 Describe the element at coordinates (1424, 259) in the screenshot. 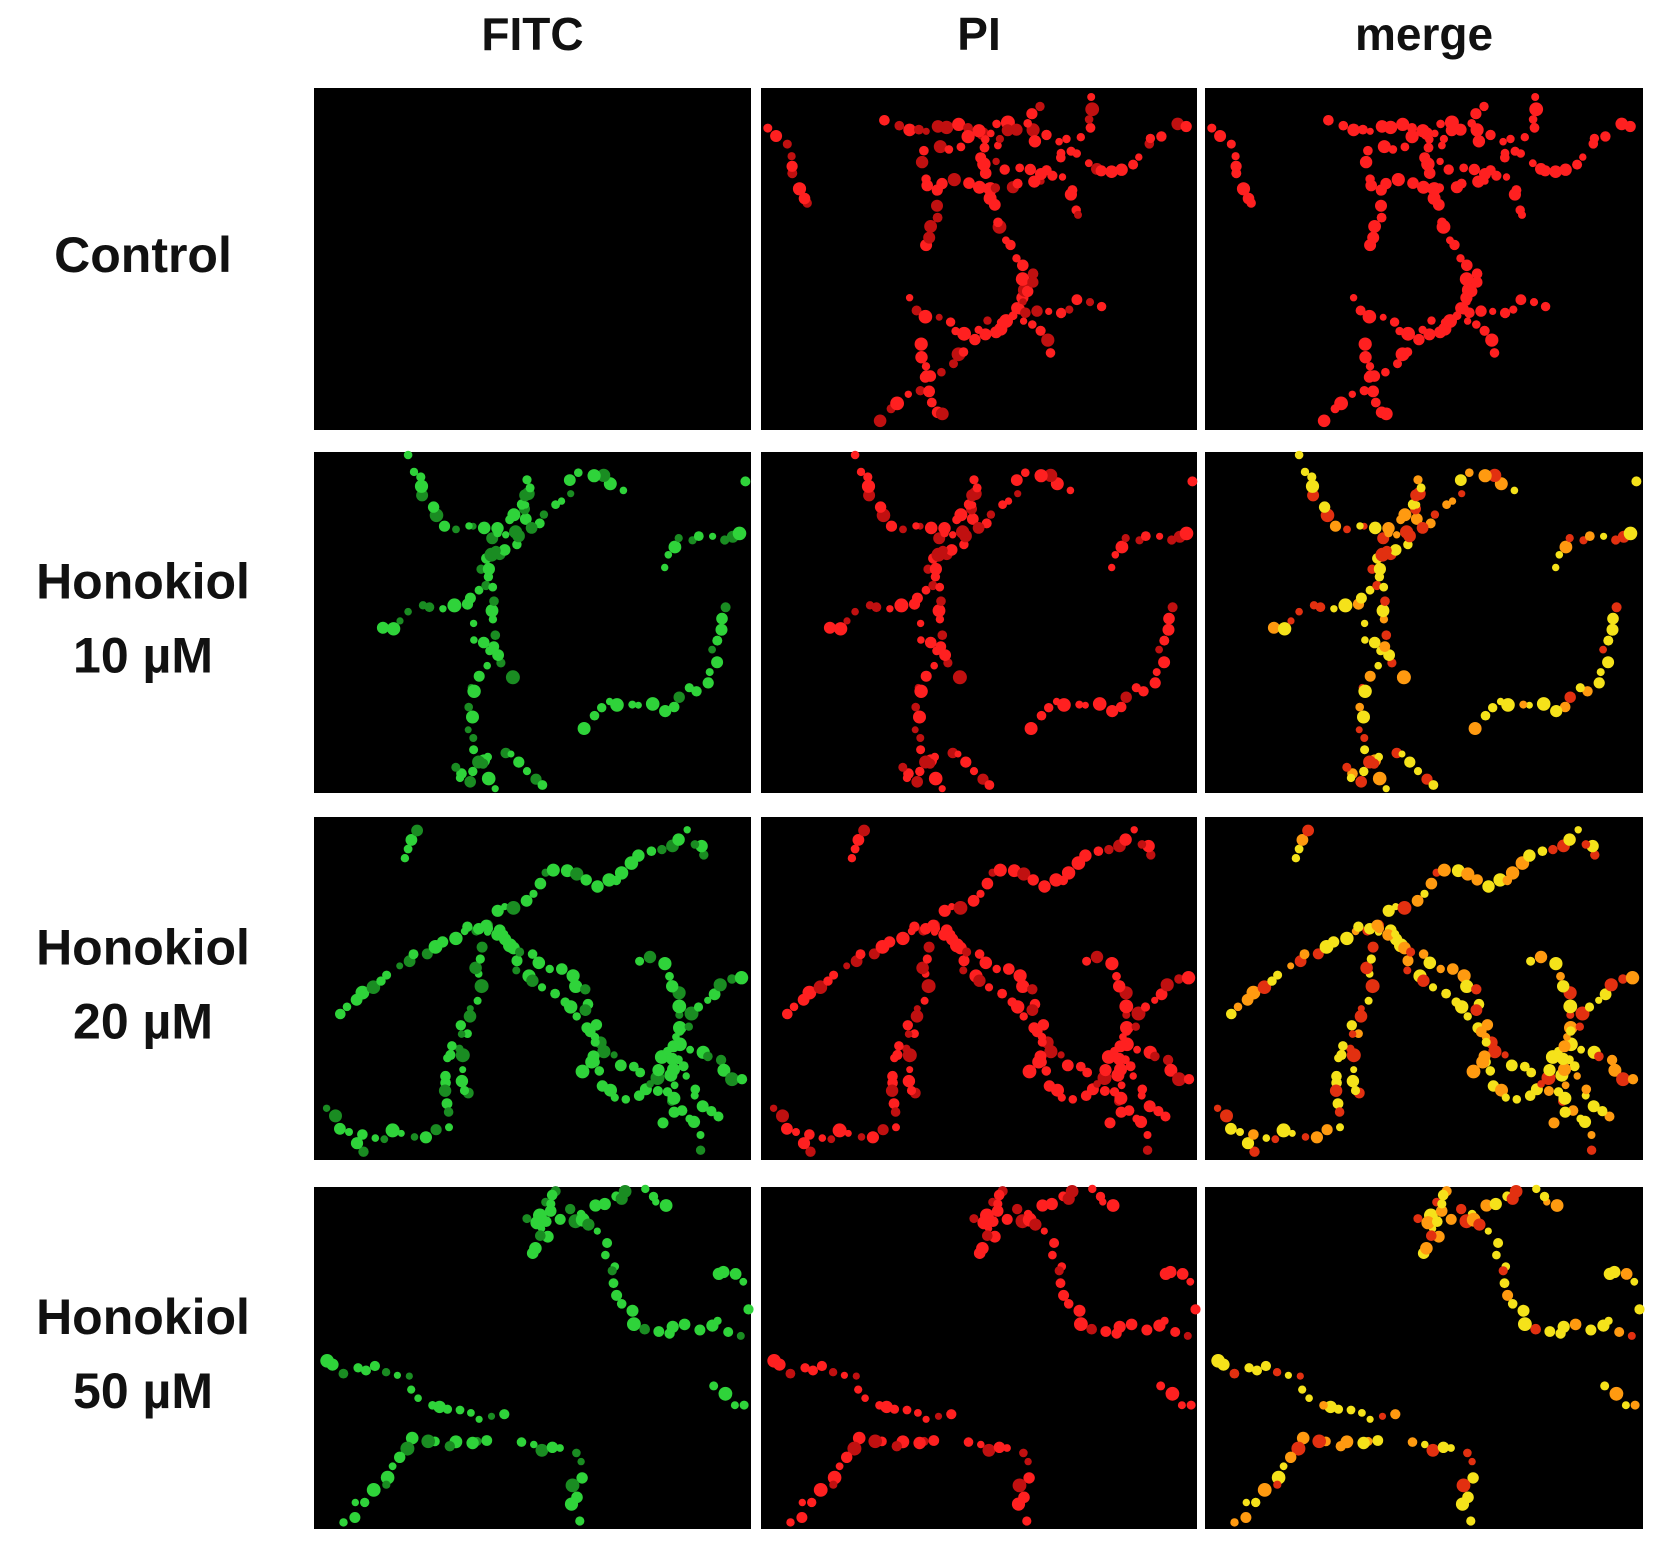

I see `panel-background` at that location.